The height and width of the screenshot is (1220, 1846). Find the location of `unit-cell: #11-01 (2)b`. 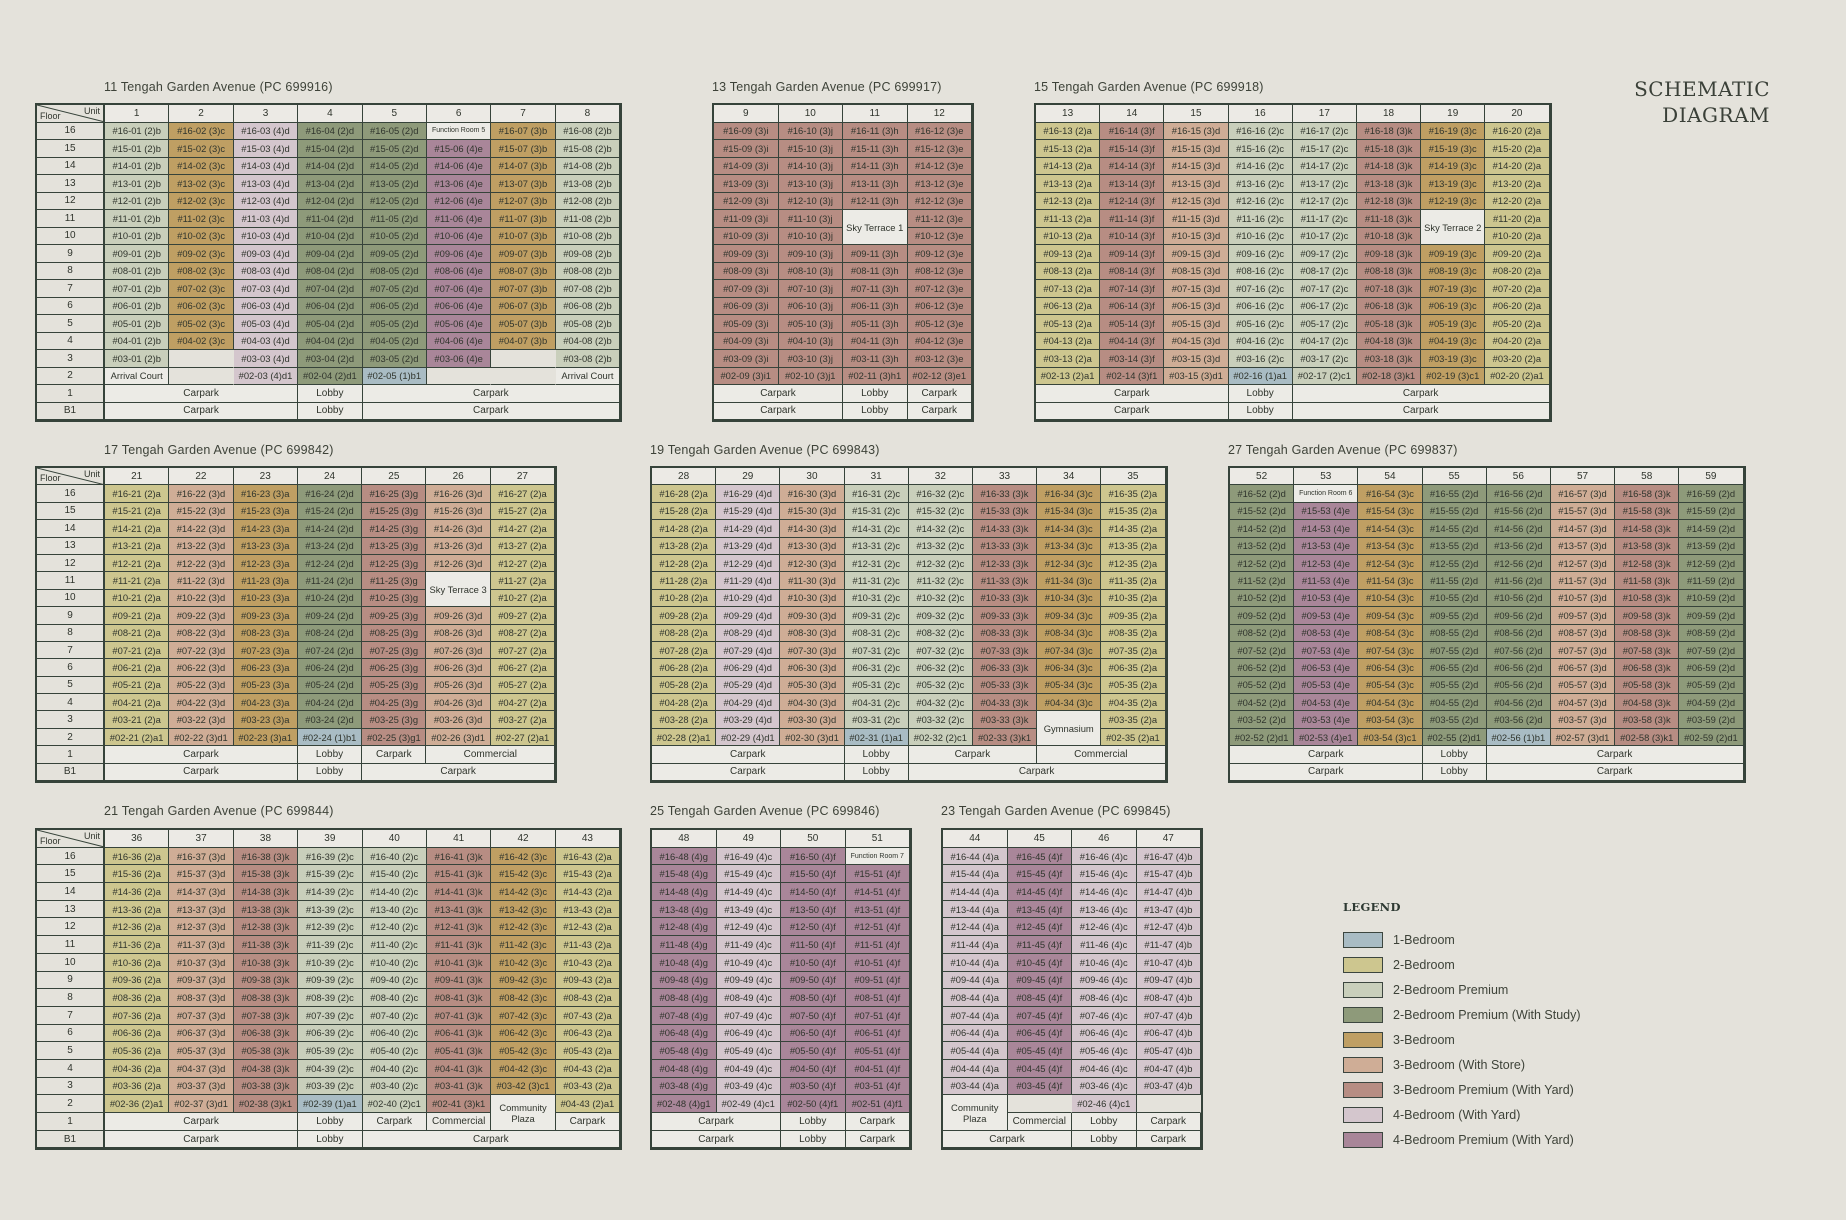

unit-cell: #11-01 (2)b is located at coordinates (137, 219).